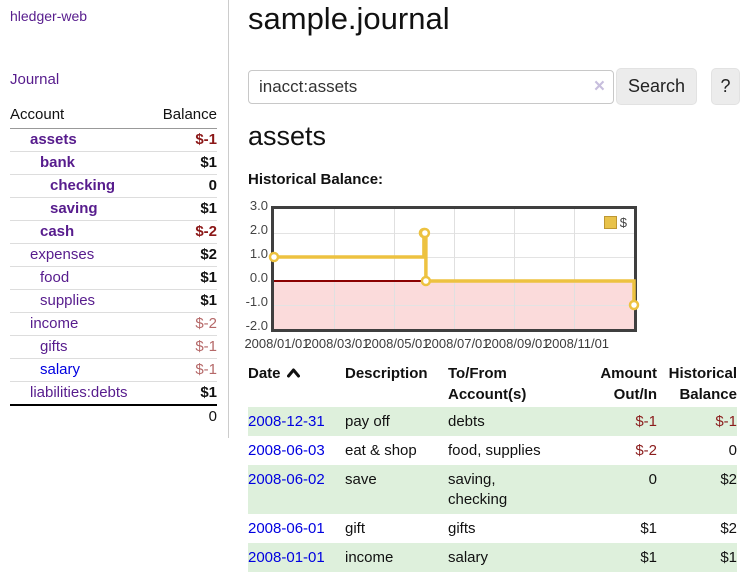 The image size is (742, 582). What do you see at coordinates (487, 384) in the screenshot?
I see `tofrom-column-header: To/From Account(s)` at bounding box center [487, 384].